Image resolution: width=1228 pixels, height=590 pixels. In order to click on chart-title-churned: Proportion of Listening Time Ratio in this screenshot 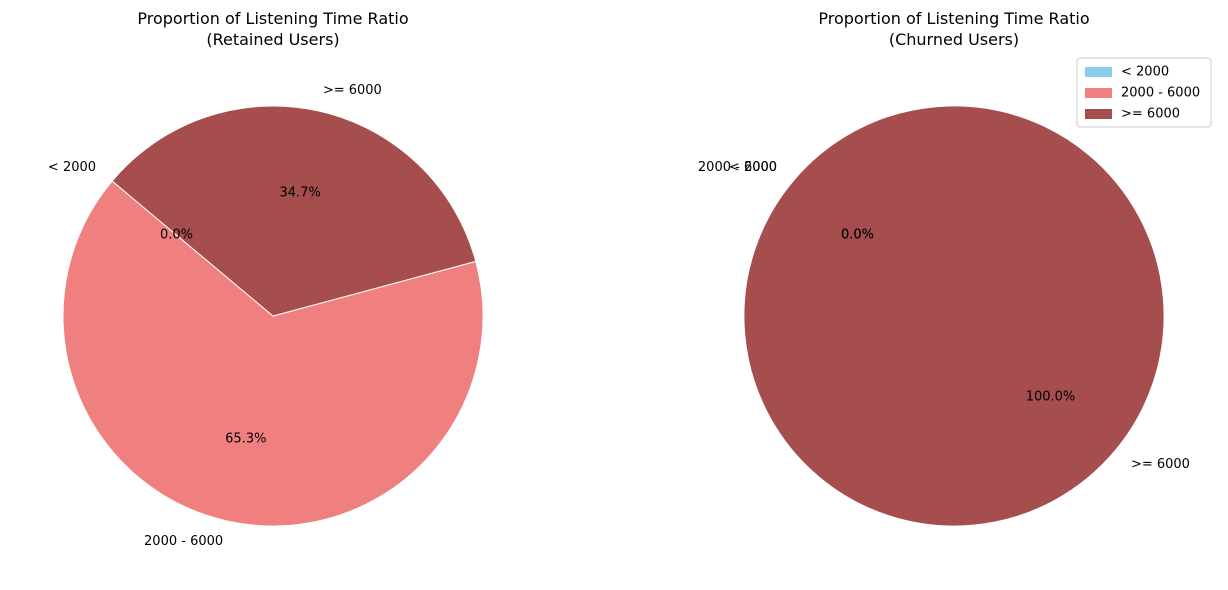, I will do `click(953, 18)`.